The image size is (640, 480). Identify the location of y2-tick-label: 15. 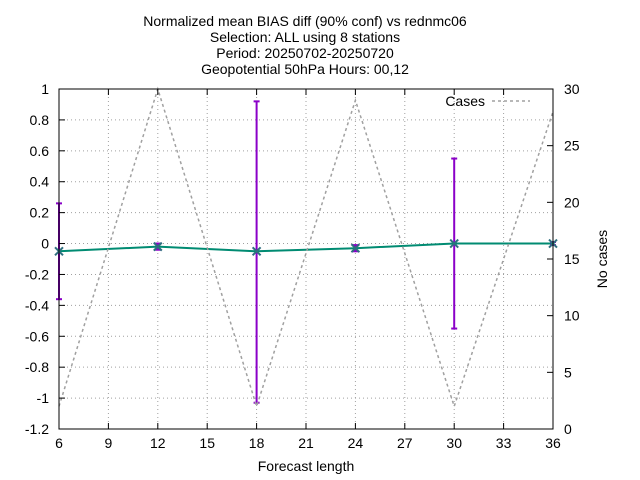
(572, 259).